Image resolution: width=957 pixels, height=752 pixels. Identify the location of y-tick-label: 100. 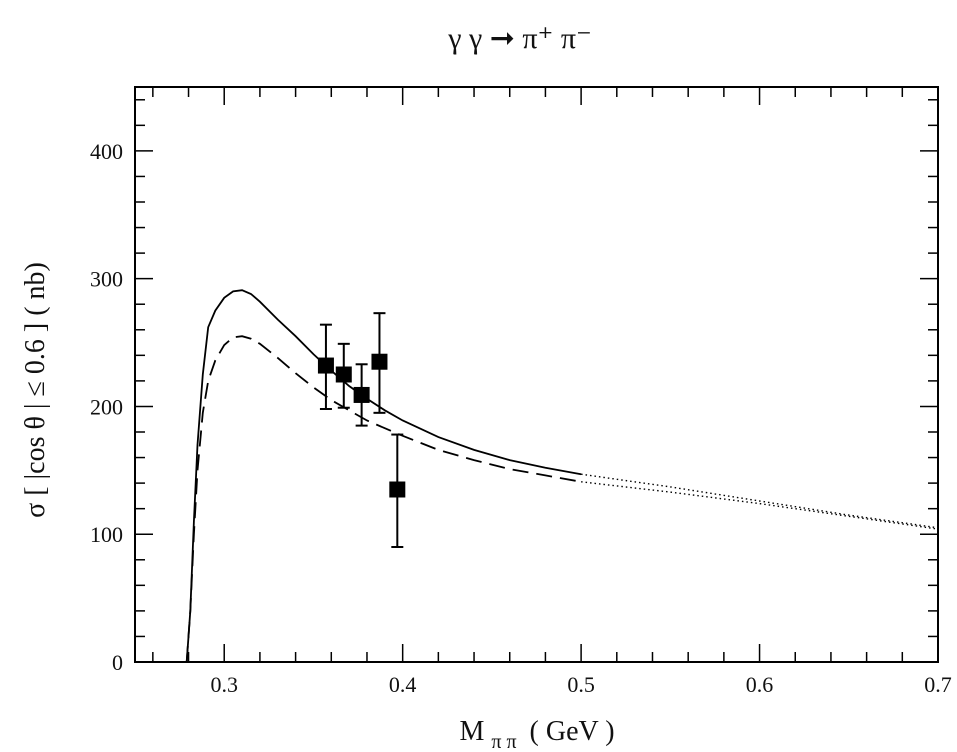
(106, 534).